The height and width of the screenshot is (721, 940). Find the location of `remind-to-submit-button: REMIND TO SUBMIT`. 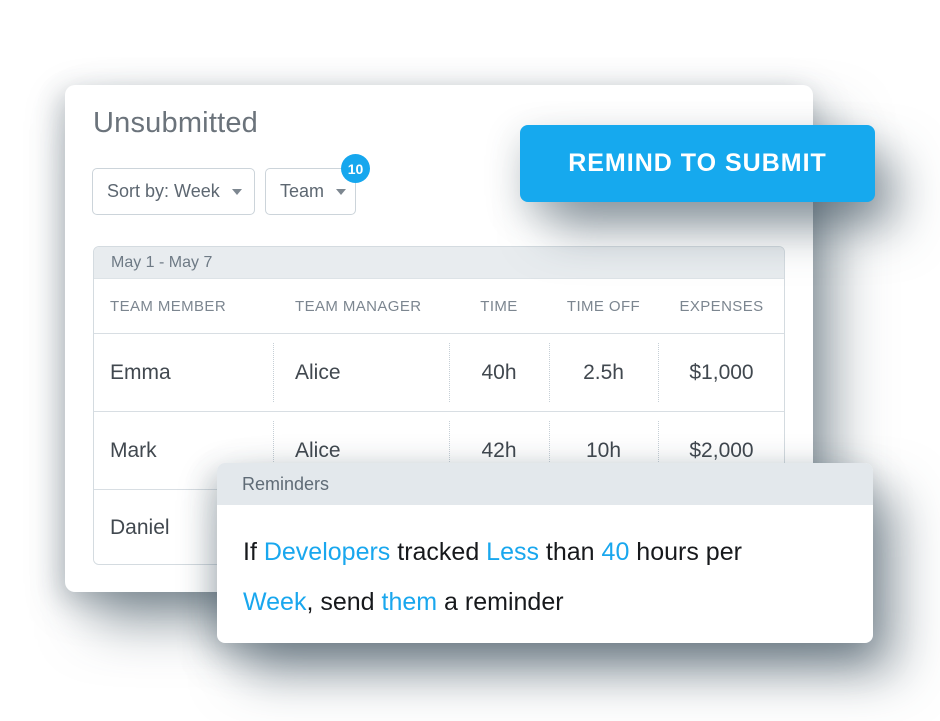

remind-to-submit-button: REMIND TO SUBMIT is located at coordinates (697, 163).